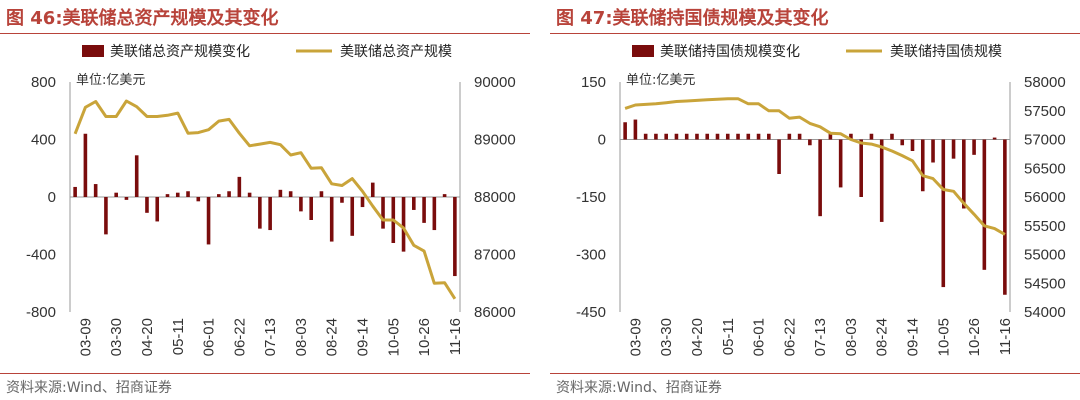 Image resolution: width=1080 pixels, height=400 pixels. What do you see at coordinates (643, 51) in the screenshot?
I see `fig47-legend-bar-swatch` at bounding box center [643, 51].